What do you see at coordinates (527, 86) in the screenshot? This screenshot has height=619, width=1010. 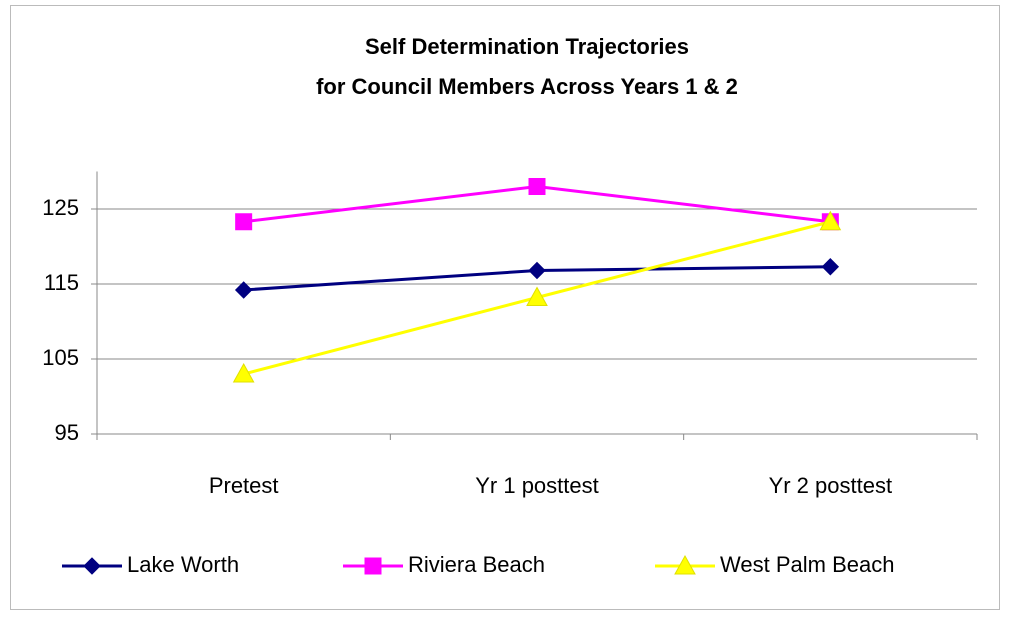 I see `chart-title: for Council Members Across Years 1 & 2` at bounding box center [527, 86].